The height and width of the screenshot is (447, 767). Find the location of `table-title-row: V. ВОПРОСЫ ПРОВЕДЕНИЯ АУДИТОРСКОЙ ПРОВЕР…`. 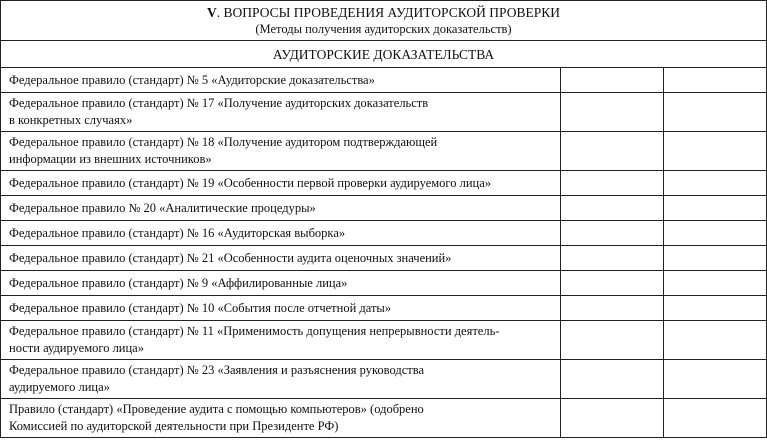

table-title-row: V. ВОПРОСЫ ПРОВЕДЕНИЯ АУДИТОРСКОЙ ПРОВЕР… is located at coordinates (383, 20).